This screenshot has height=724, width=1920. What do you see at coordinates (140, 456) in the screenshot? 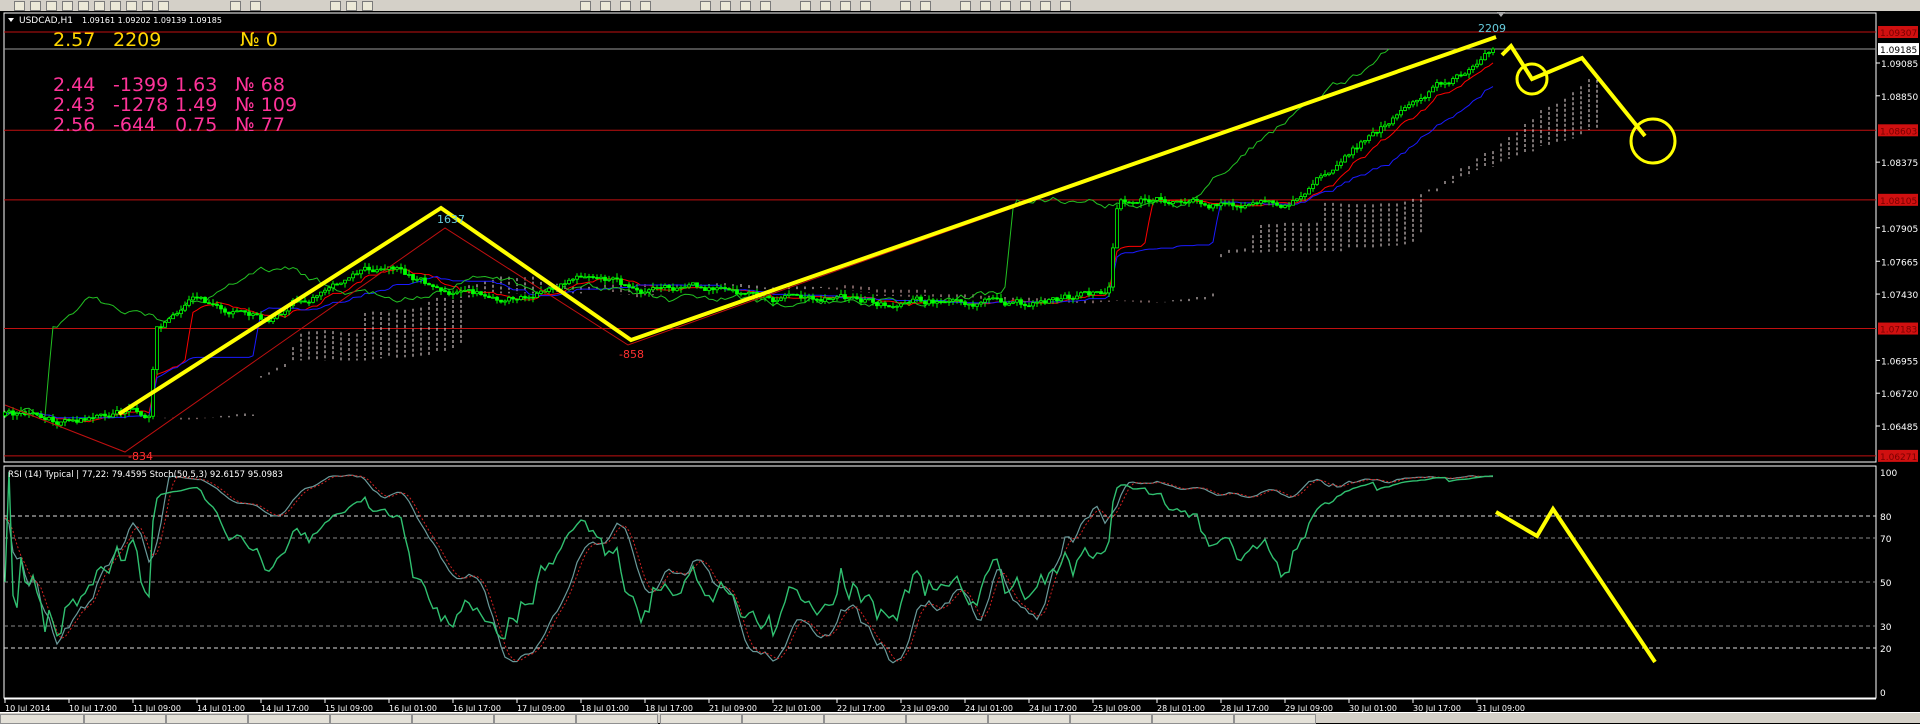
I see `zigzag-label: -834` at bounding box center [140, 456].